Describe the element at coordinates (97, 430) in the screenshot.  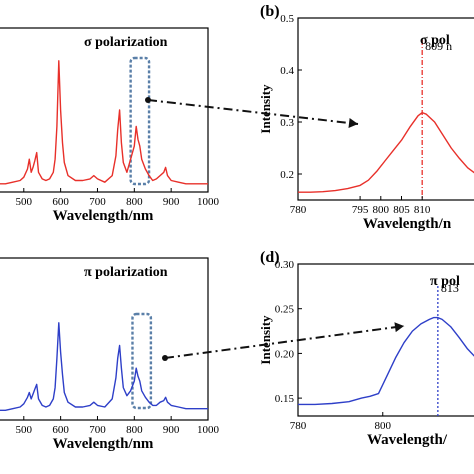
I see `panel-c-xtick-label: 700` at that location.